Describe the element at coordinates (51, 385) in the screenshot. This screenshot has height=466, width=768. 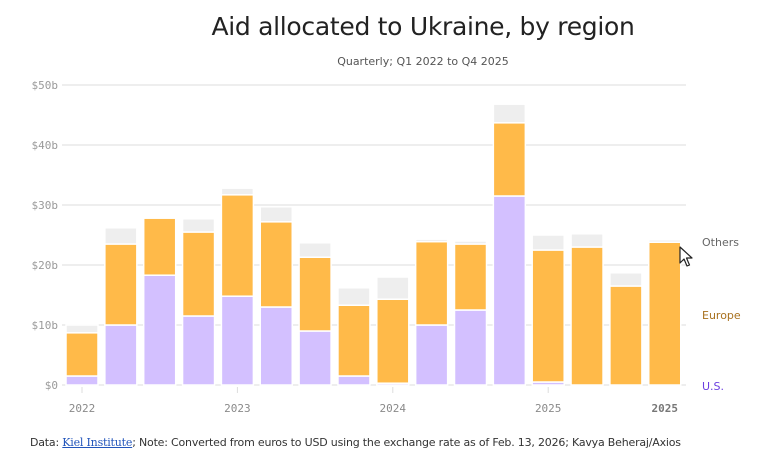
I see `y-tick-label: $0` at that location.